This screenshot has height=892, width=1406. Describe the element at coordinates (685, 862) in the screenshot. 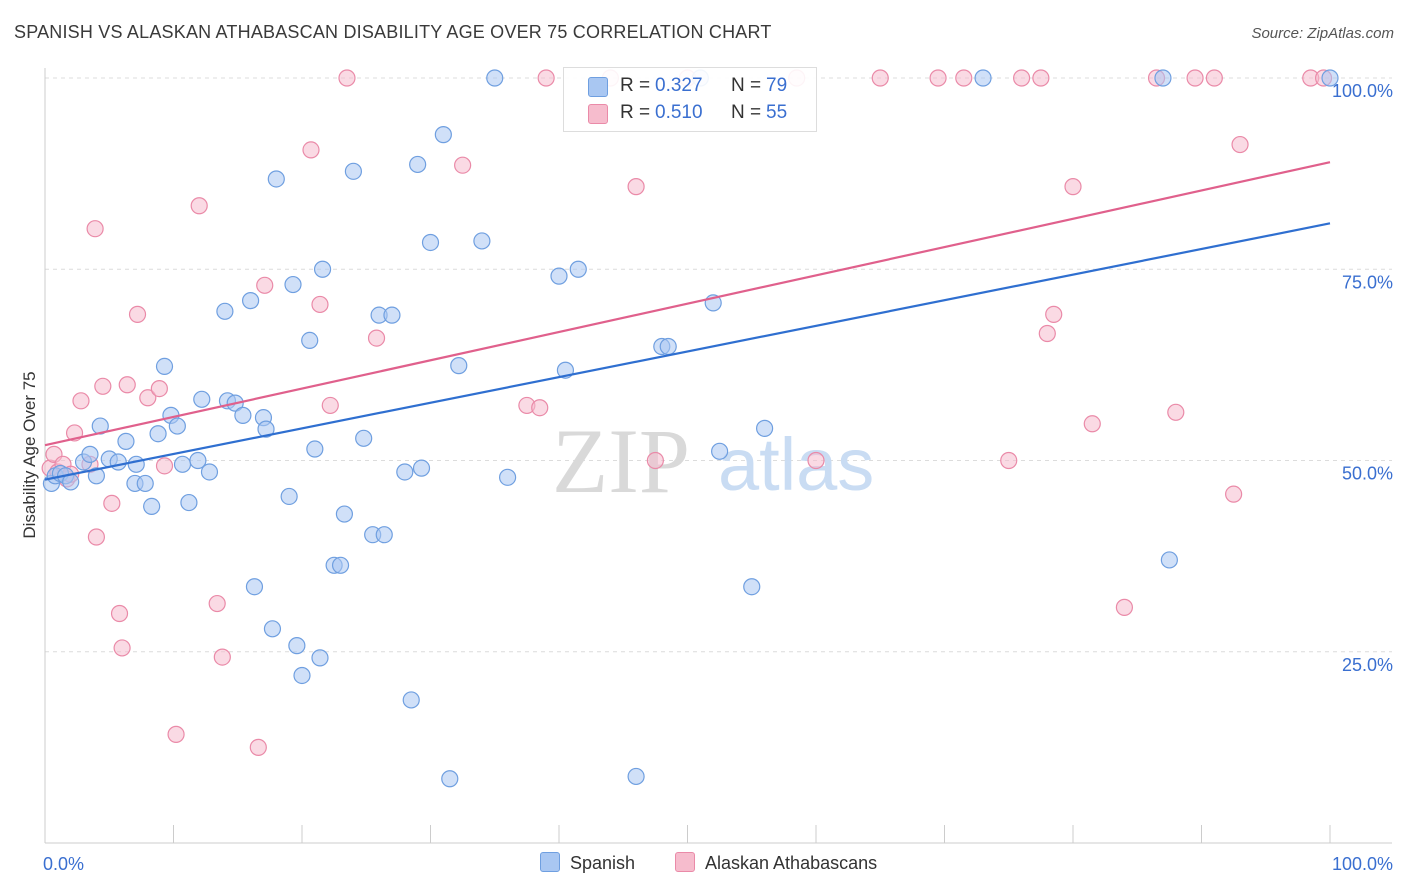

I see `bottom-legend-swatch-alaskan` at that location.